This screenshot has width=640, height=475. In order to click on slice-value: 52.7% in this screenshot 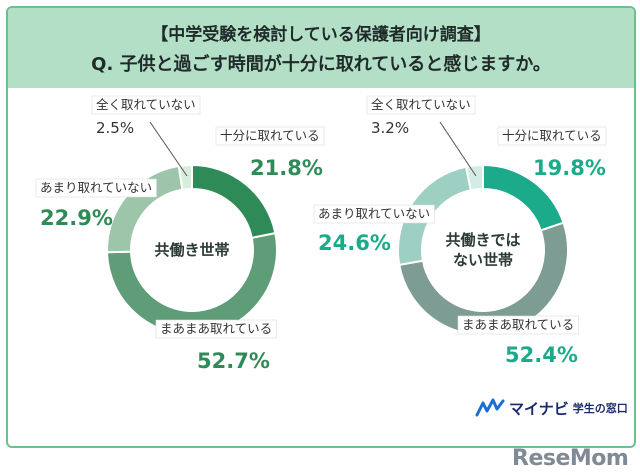, I will do `click(233, 361)`.